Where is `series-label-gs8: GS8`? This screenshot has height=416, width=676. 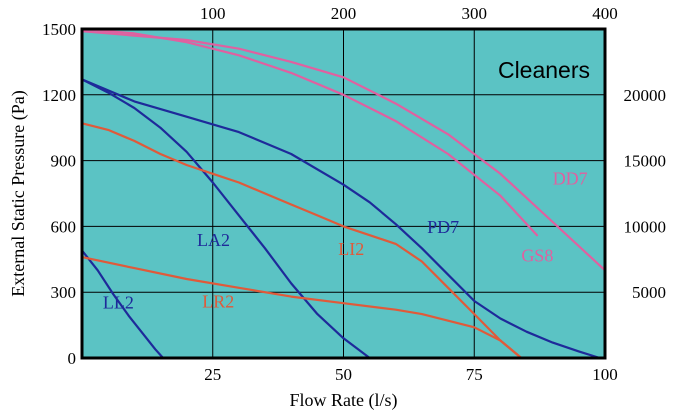 series-label-gs8: GS8 is located at coordinates (537, 255).